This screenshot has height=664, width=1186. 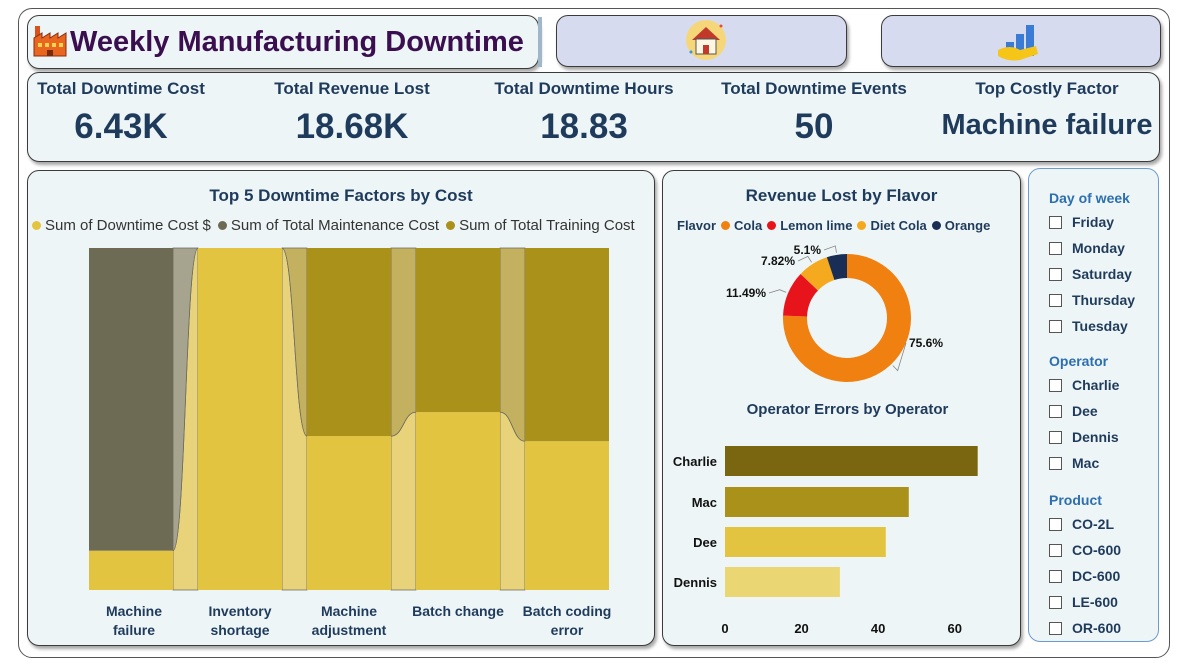 I want to click on legend-item: Sum of Total Training Cost, so click(x=540, y=225).